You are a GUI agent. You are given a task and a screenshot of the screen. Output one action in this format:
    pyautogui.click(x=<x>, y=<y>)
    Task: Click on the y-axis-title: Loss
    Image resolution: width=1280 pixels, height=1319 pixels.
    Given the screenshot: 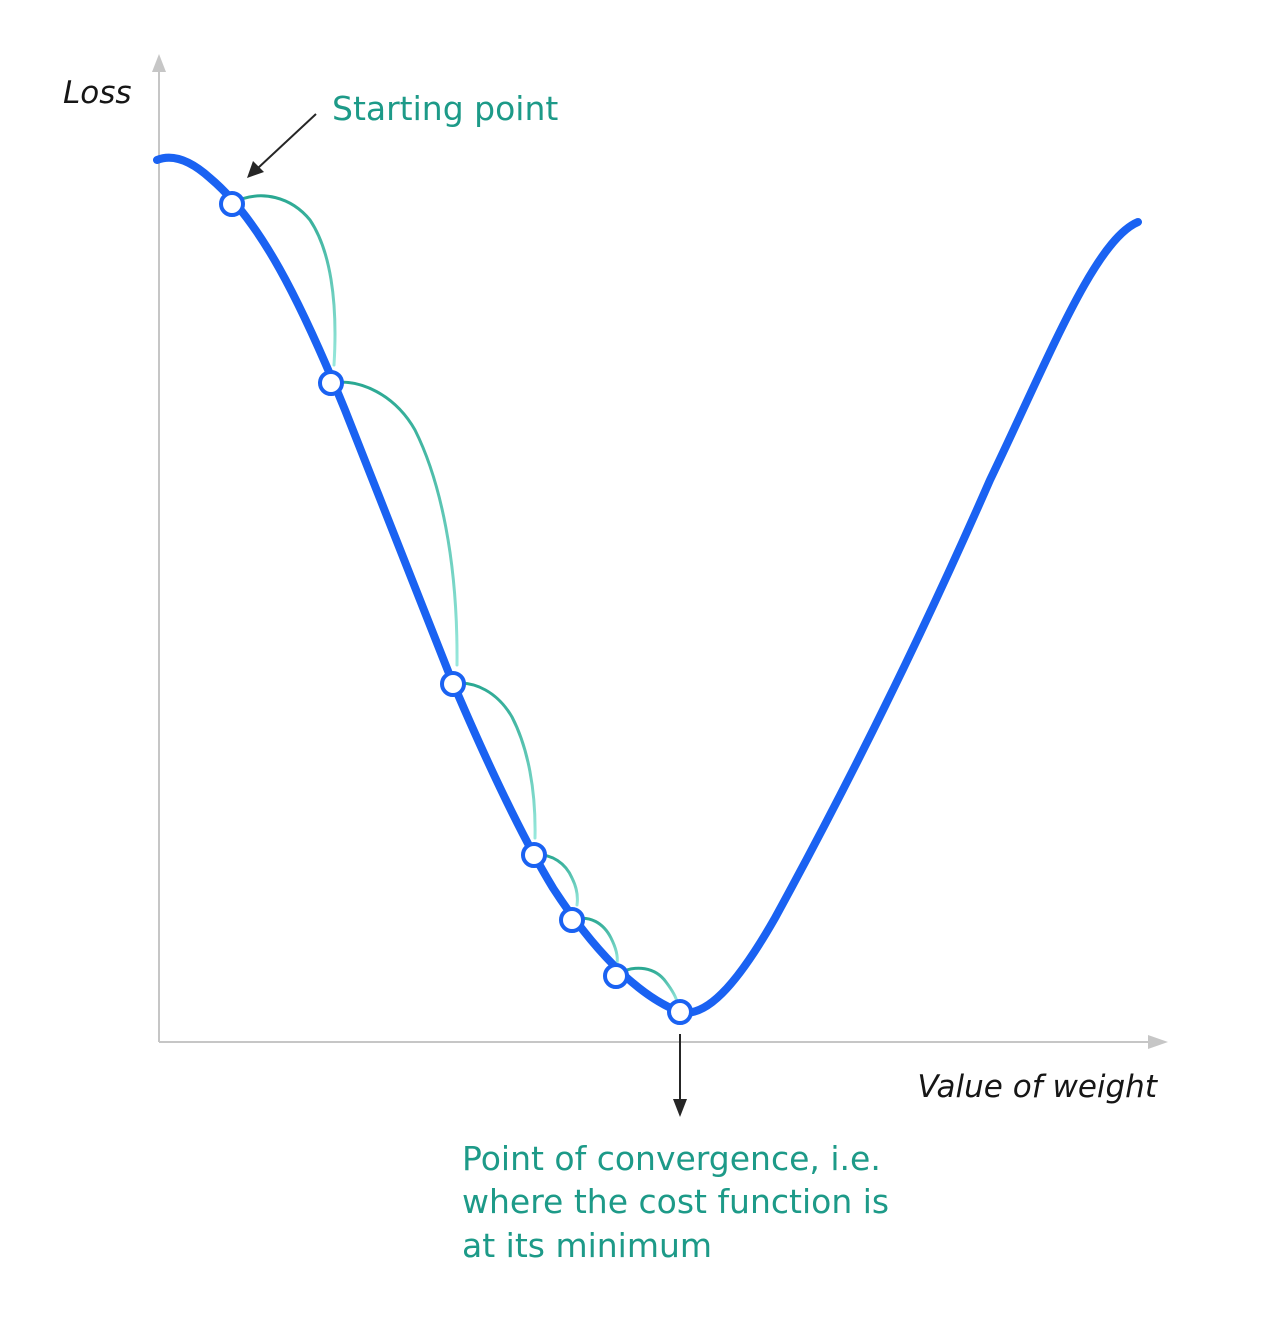 What is the action you would take?
    pyautogui.click(x=97, y=93)
    